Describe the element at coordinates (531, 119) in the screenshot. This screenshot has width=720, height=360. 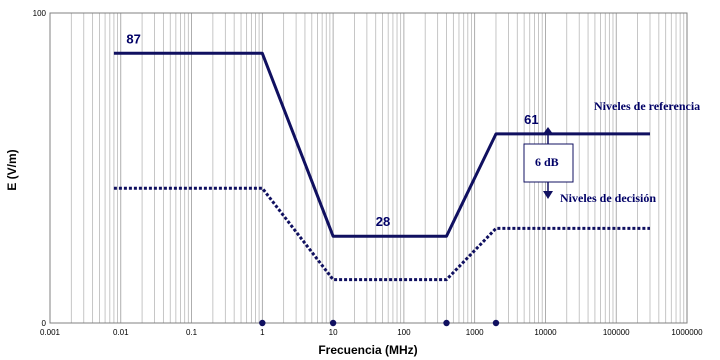
I see `value-label: 61` at that location.